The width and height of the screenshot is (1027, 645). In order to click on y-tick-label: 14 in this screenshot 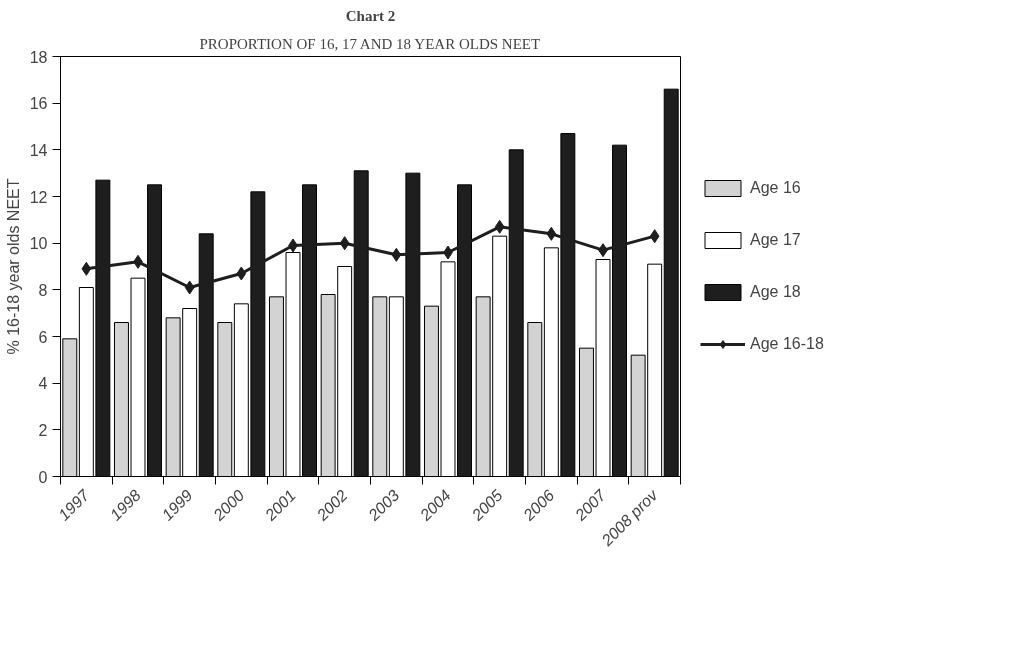, I will do `click(38, 150)`.